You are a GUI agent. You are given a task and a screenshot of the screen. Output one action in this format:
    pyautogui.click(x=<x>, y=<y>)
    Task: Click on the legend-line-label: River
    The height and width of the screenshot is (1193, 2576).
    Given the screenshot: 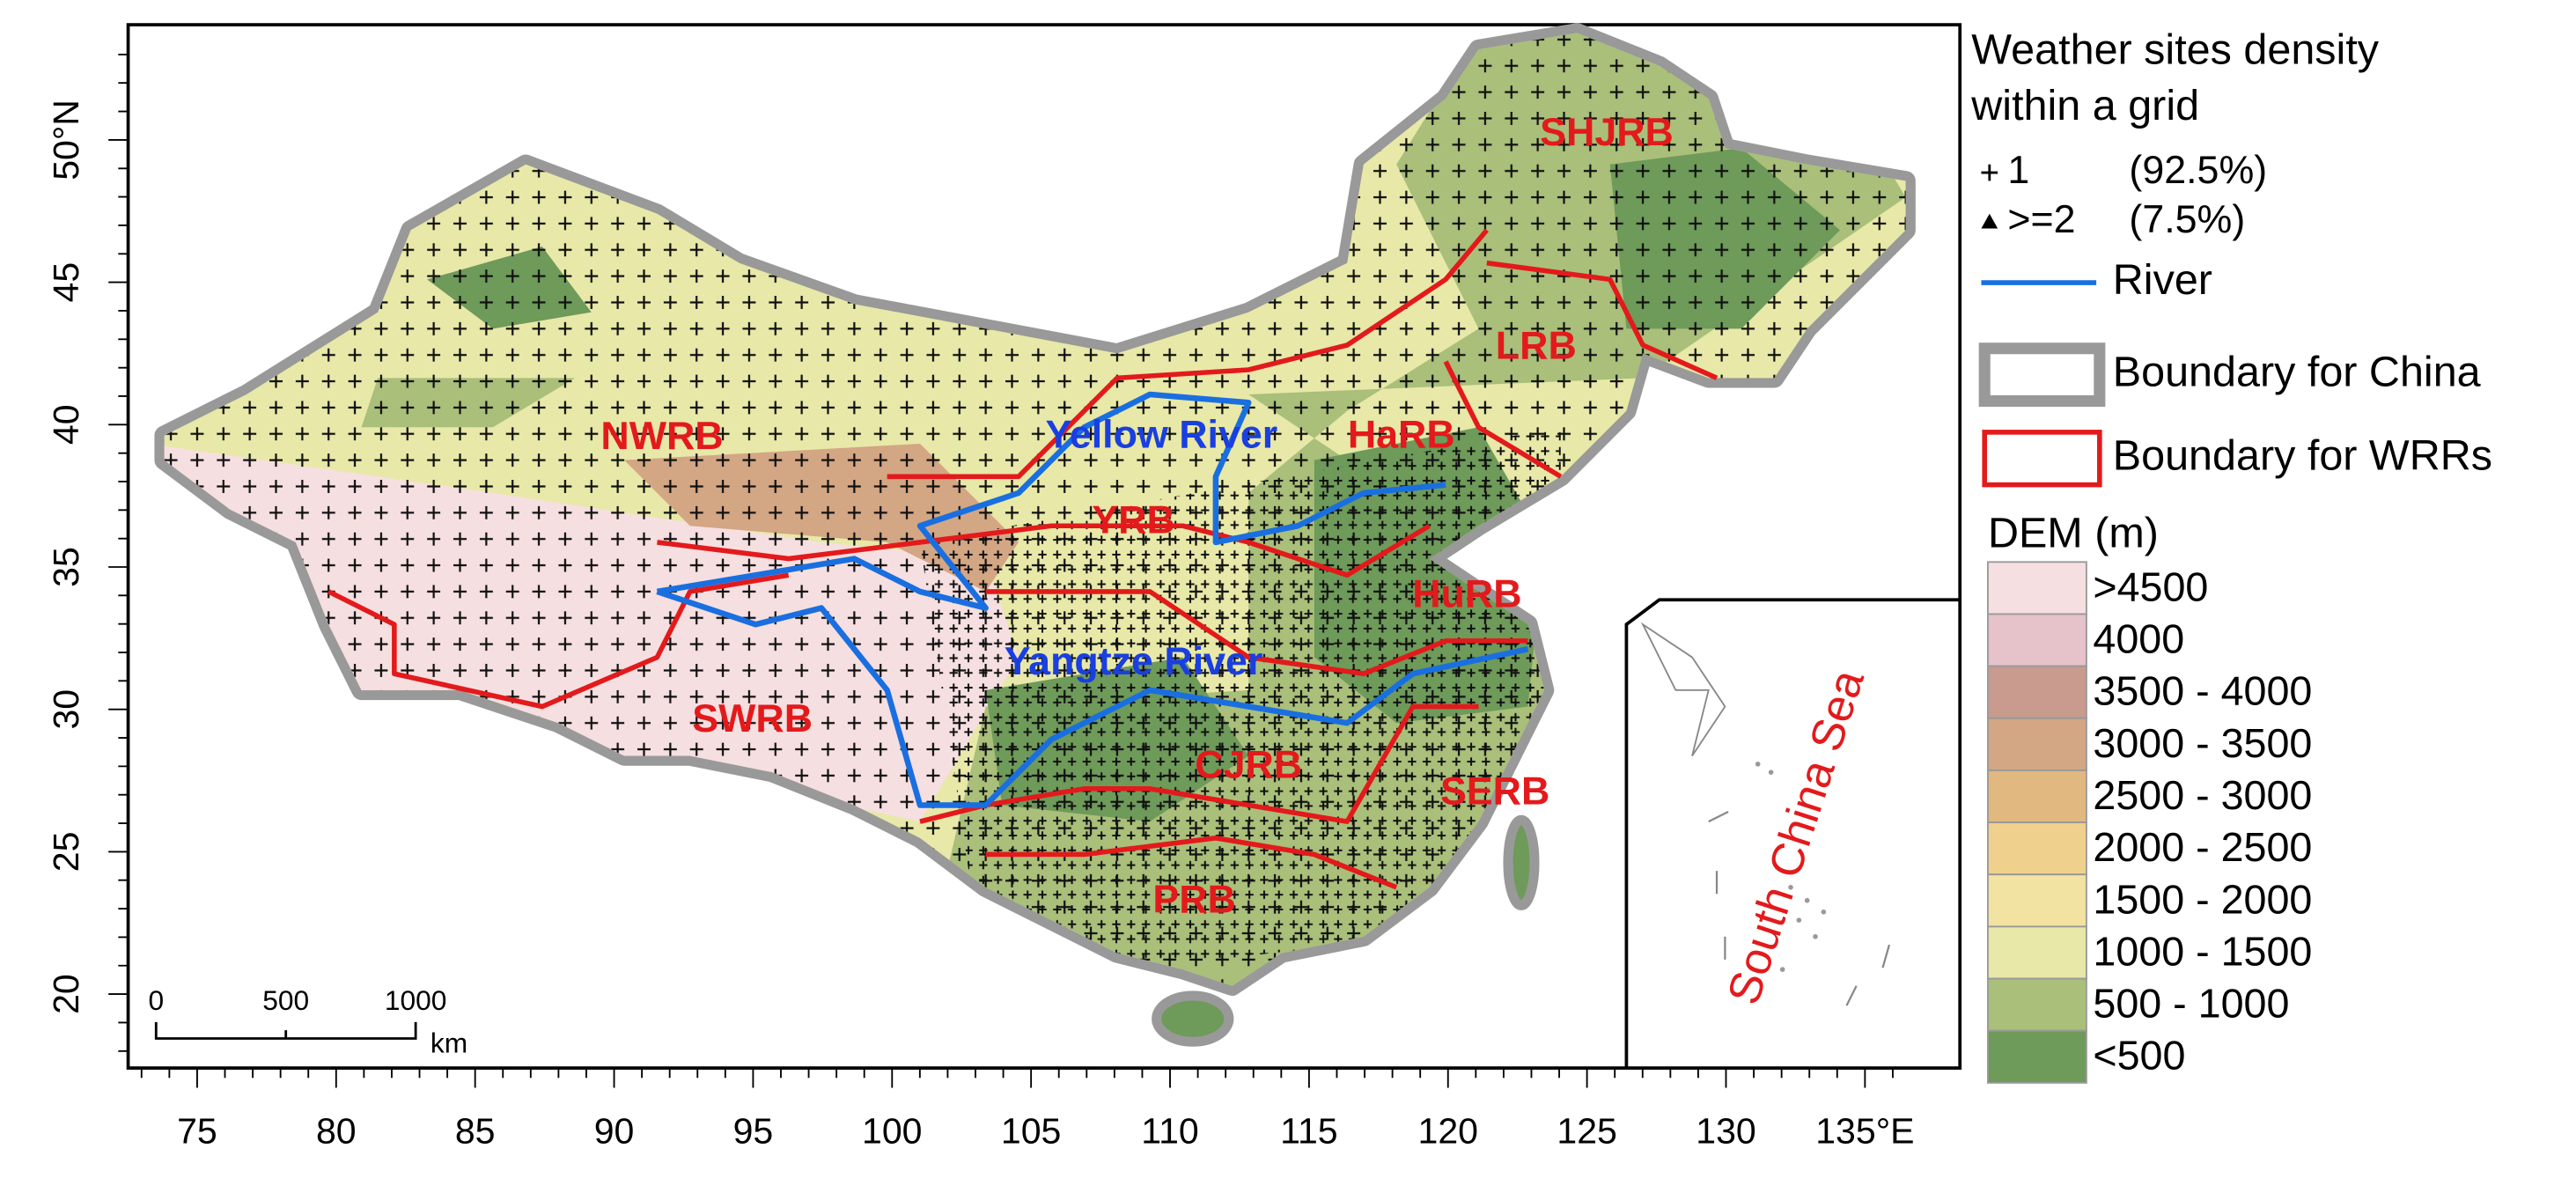 What is the action you would take?
    pyautogui.click(x=2163, y=280)
    